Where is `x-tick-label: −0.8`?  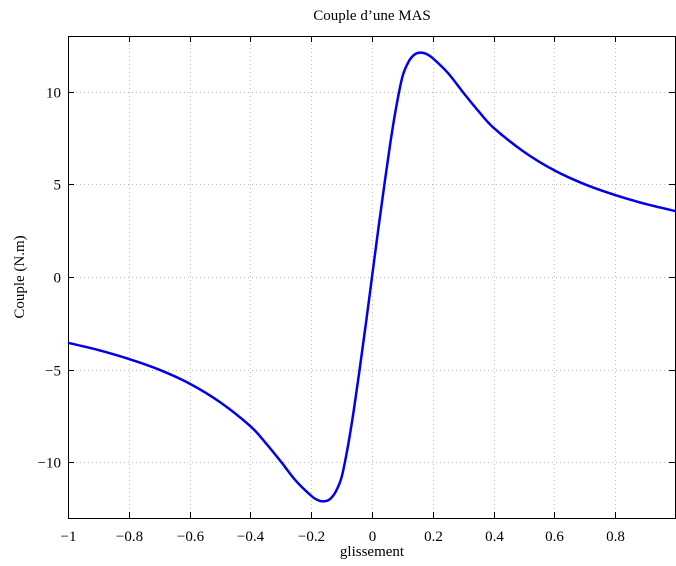 x-tick-label: −0.8 is located at coordinates (129, 537).